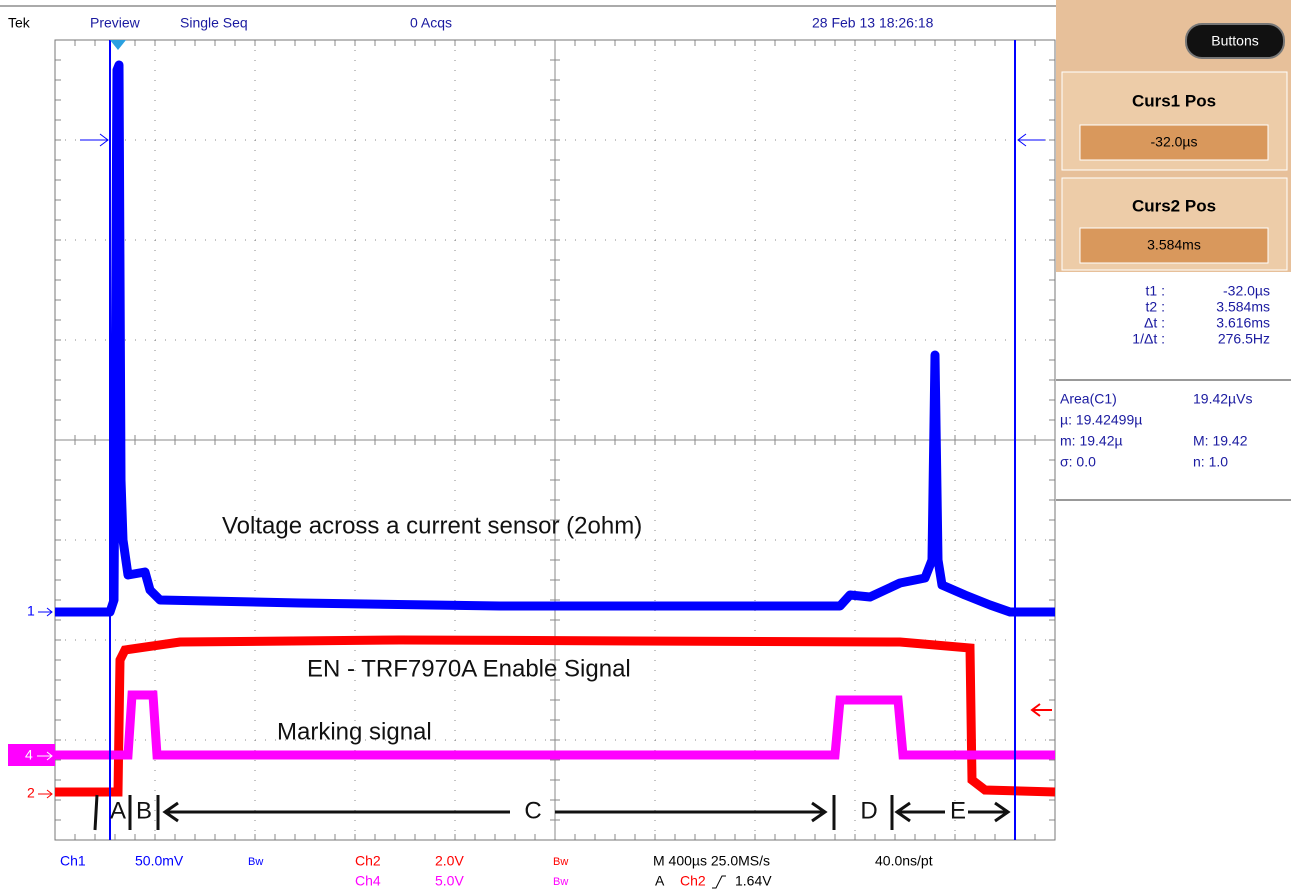 This screenshot has width=1291, height=896. Describe the element at coordinates (368, 881) in the screenshot. I see `ch4-label: Ch4` at that location.